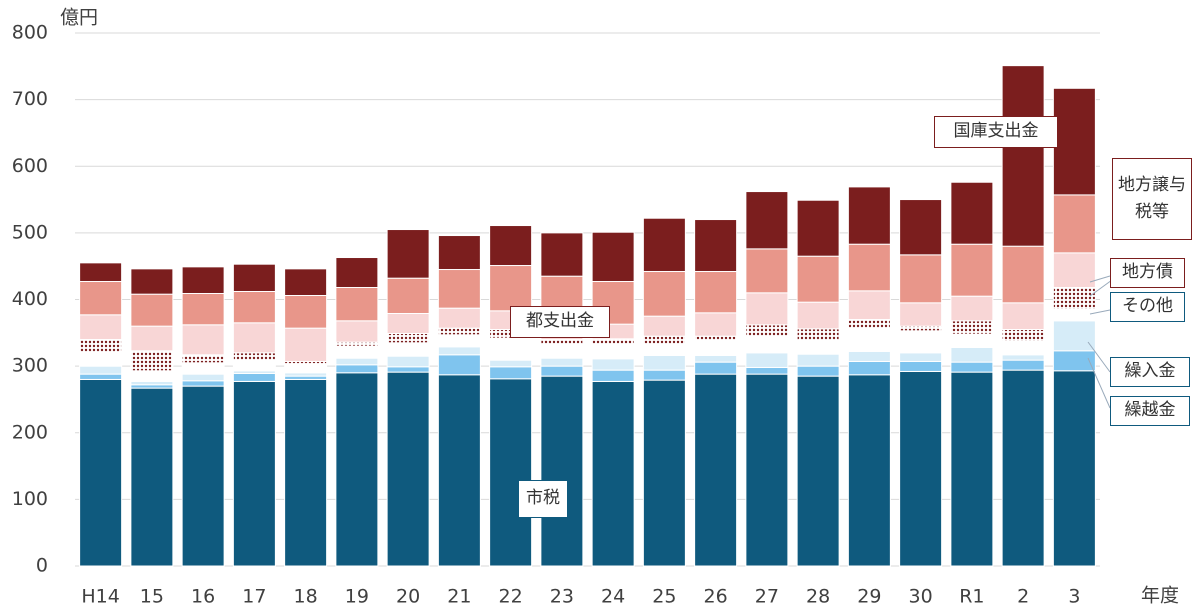  Describe the element at coordinates (30, 432) in the screenshot. I see `y-tick-label: 200` at that location.